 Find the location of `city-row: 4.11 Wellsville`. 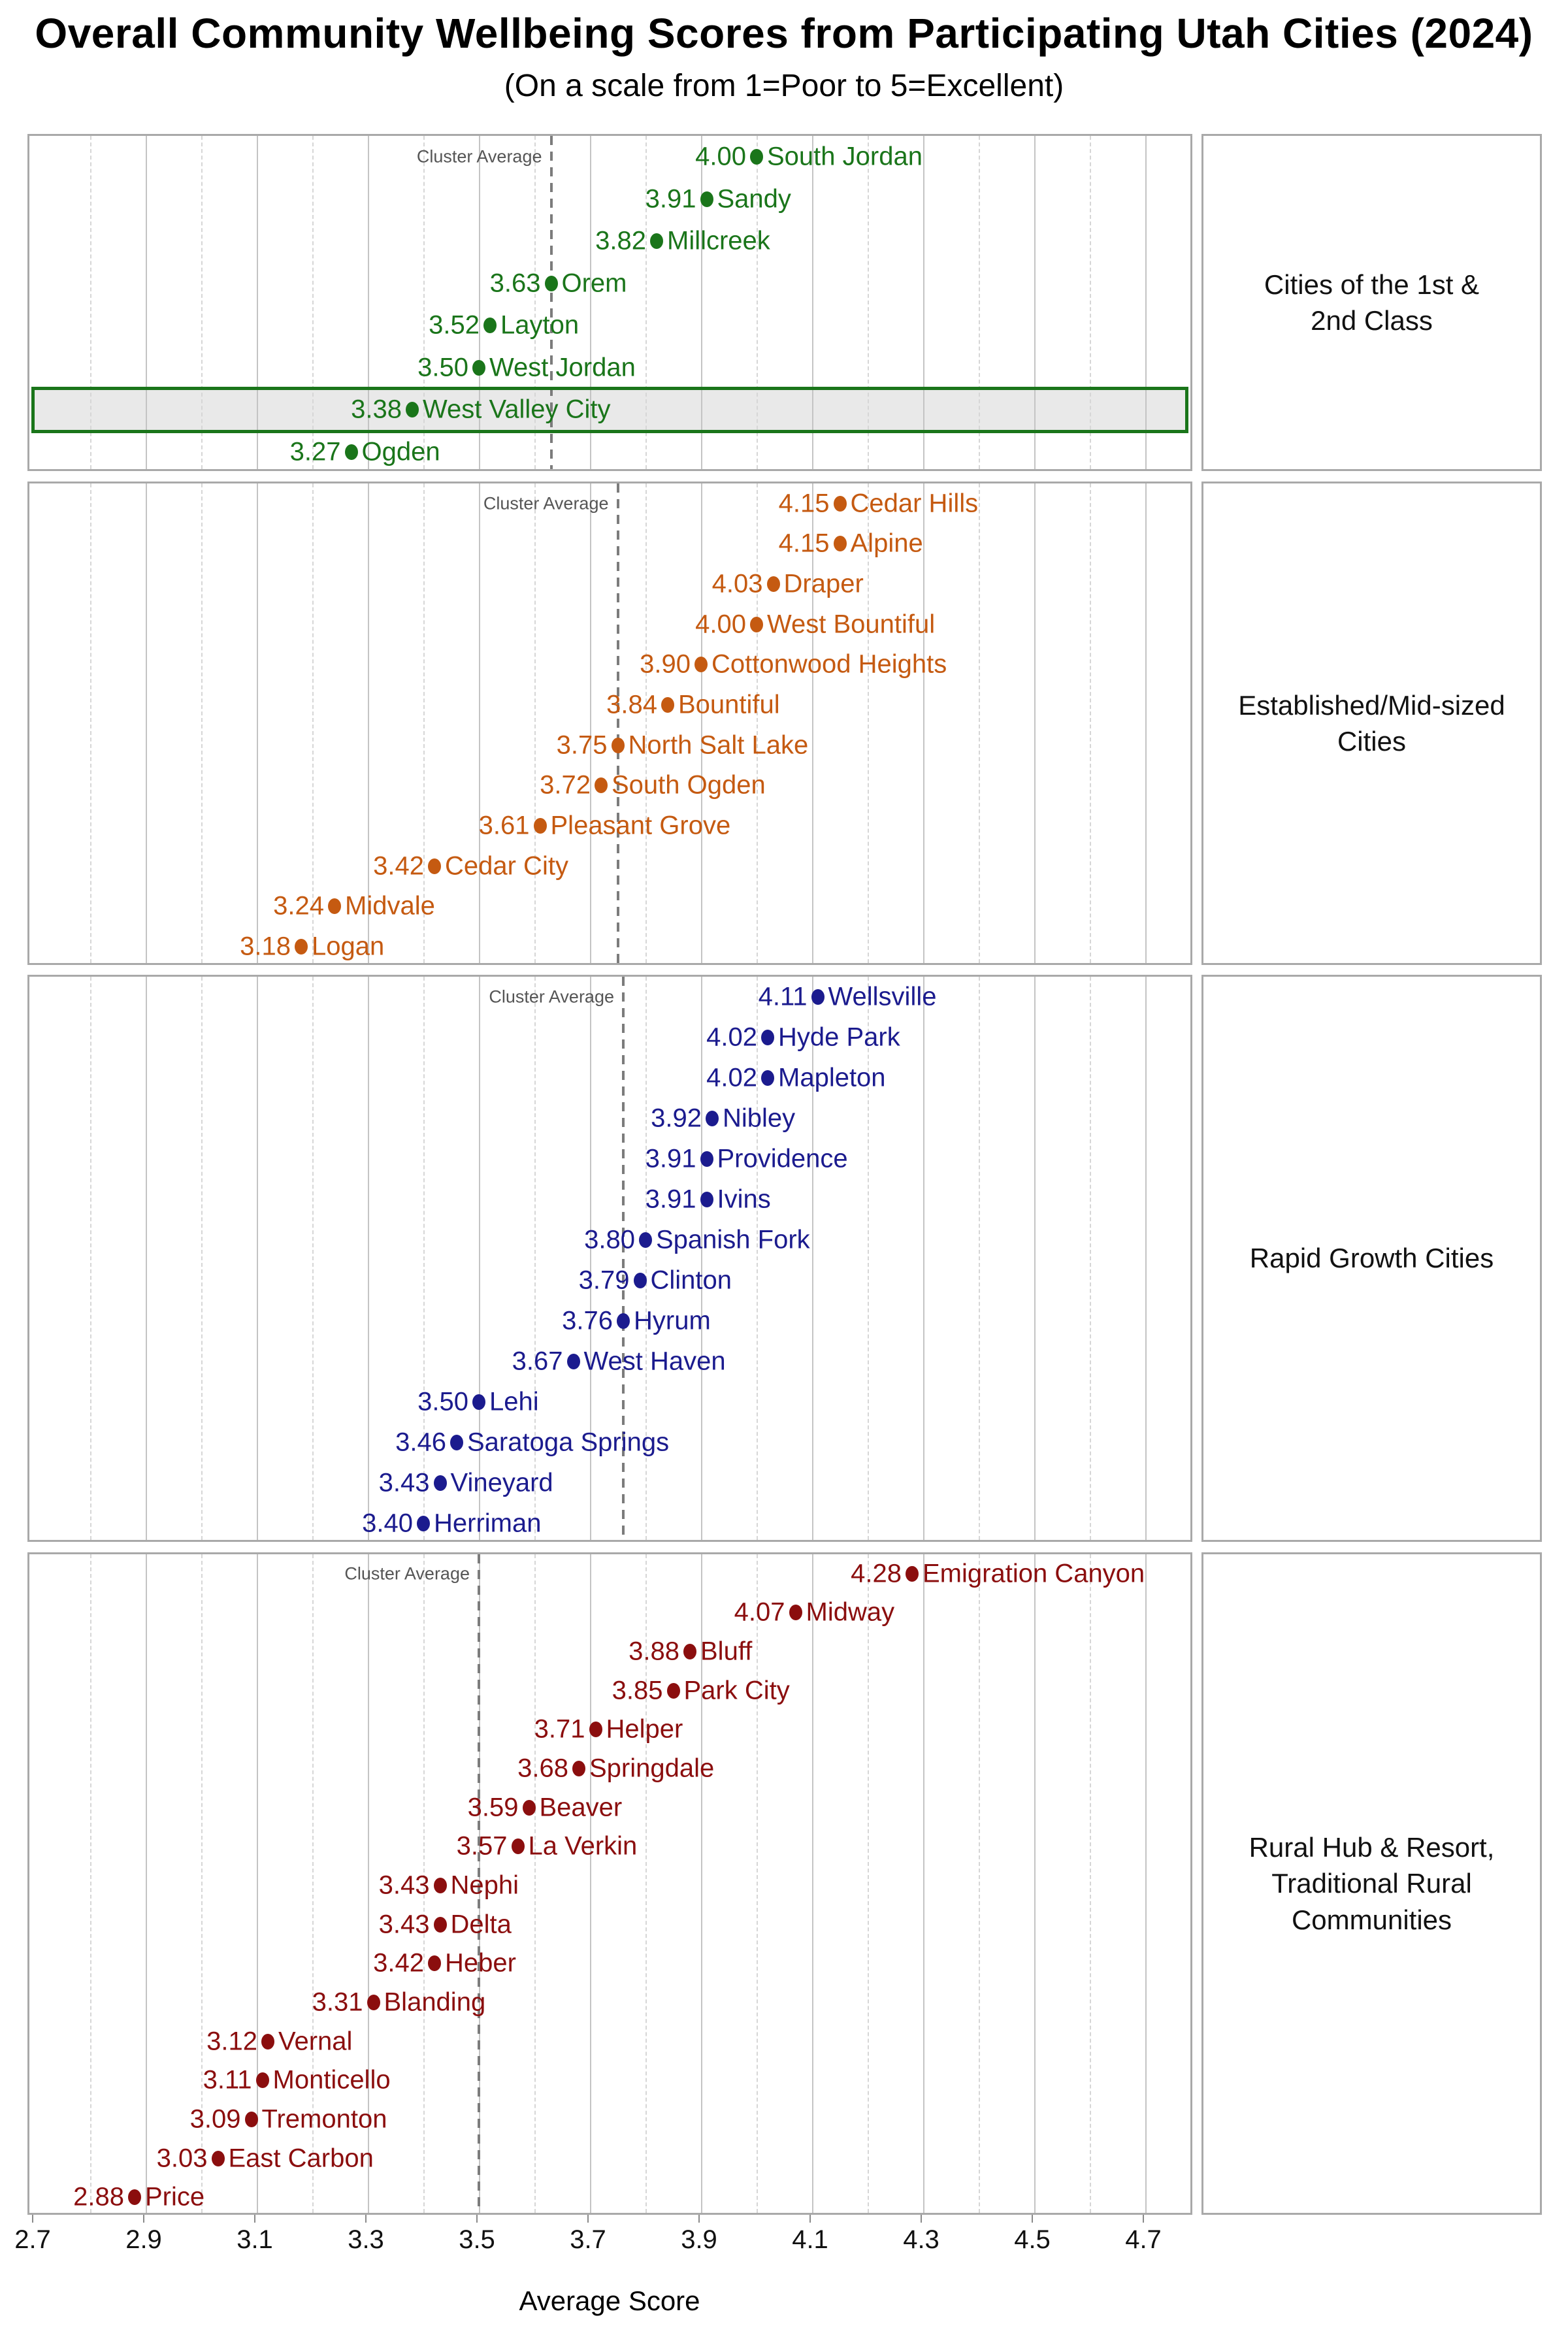

city-row: 4.11 Wellsville is located at coordinates (609, 997).